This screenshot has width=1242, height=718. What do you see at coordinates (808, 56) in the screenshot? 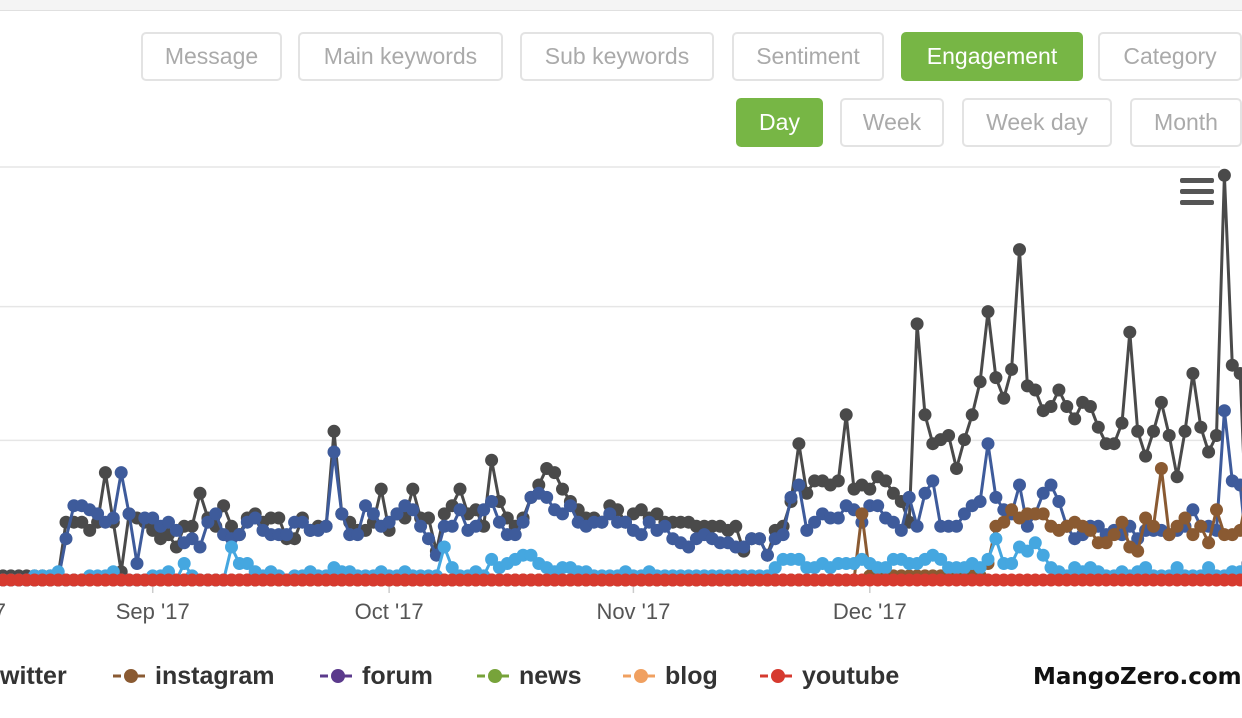
I see `metric-button-sentiment: Sentiment` at bounding box center [808, 56].